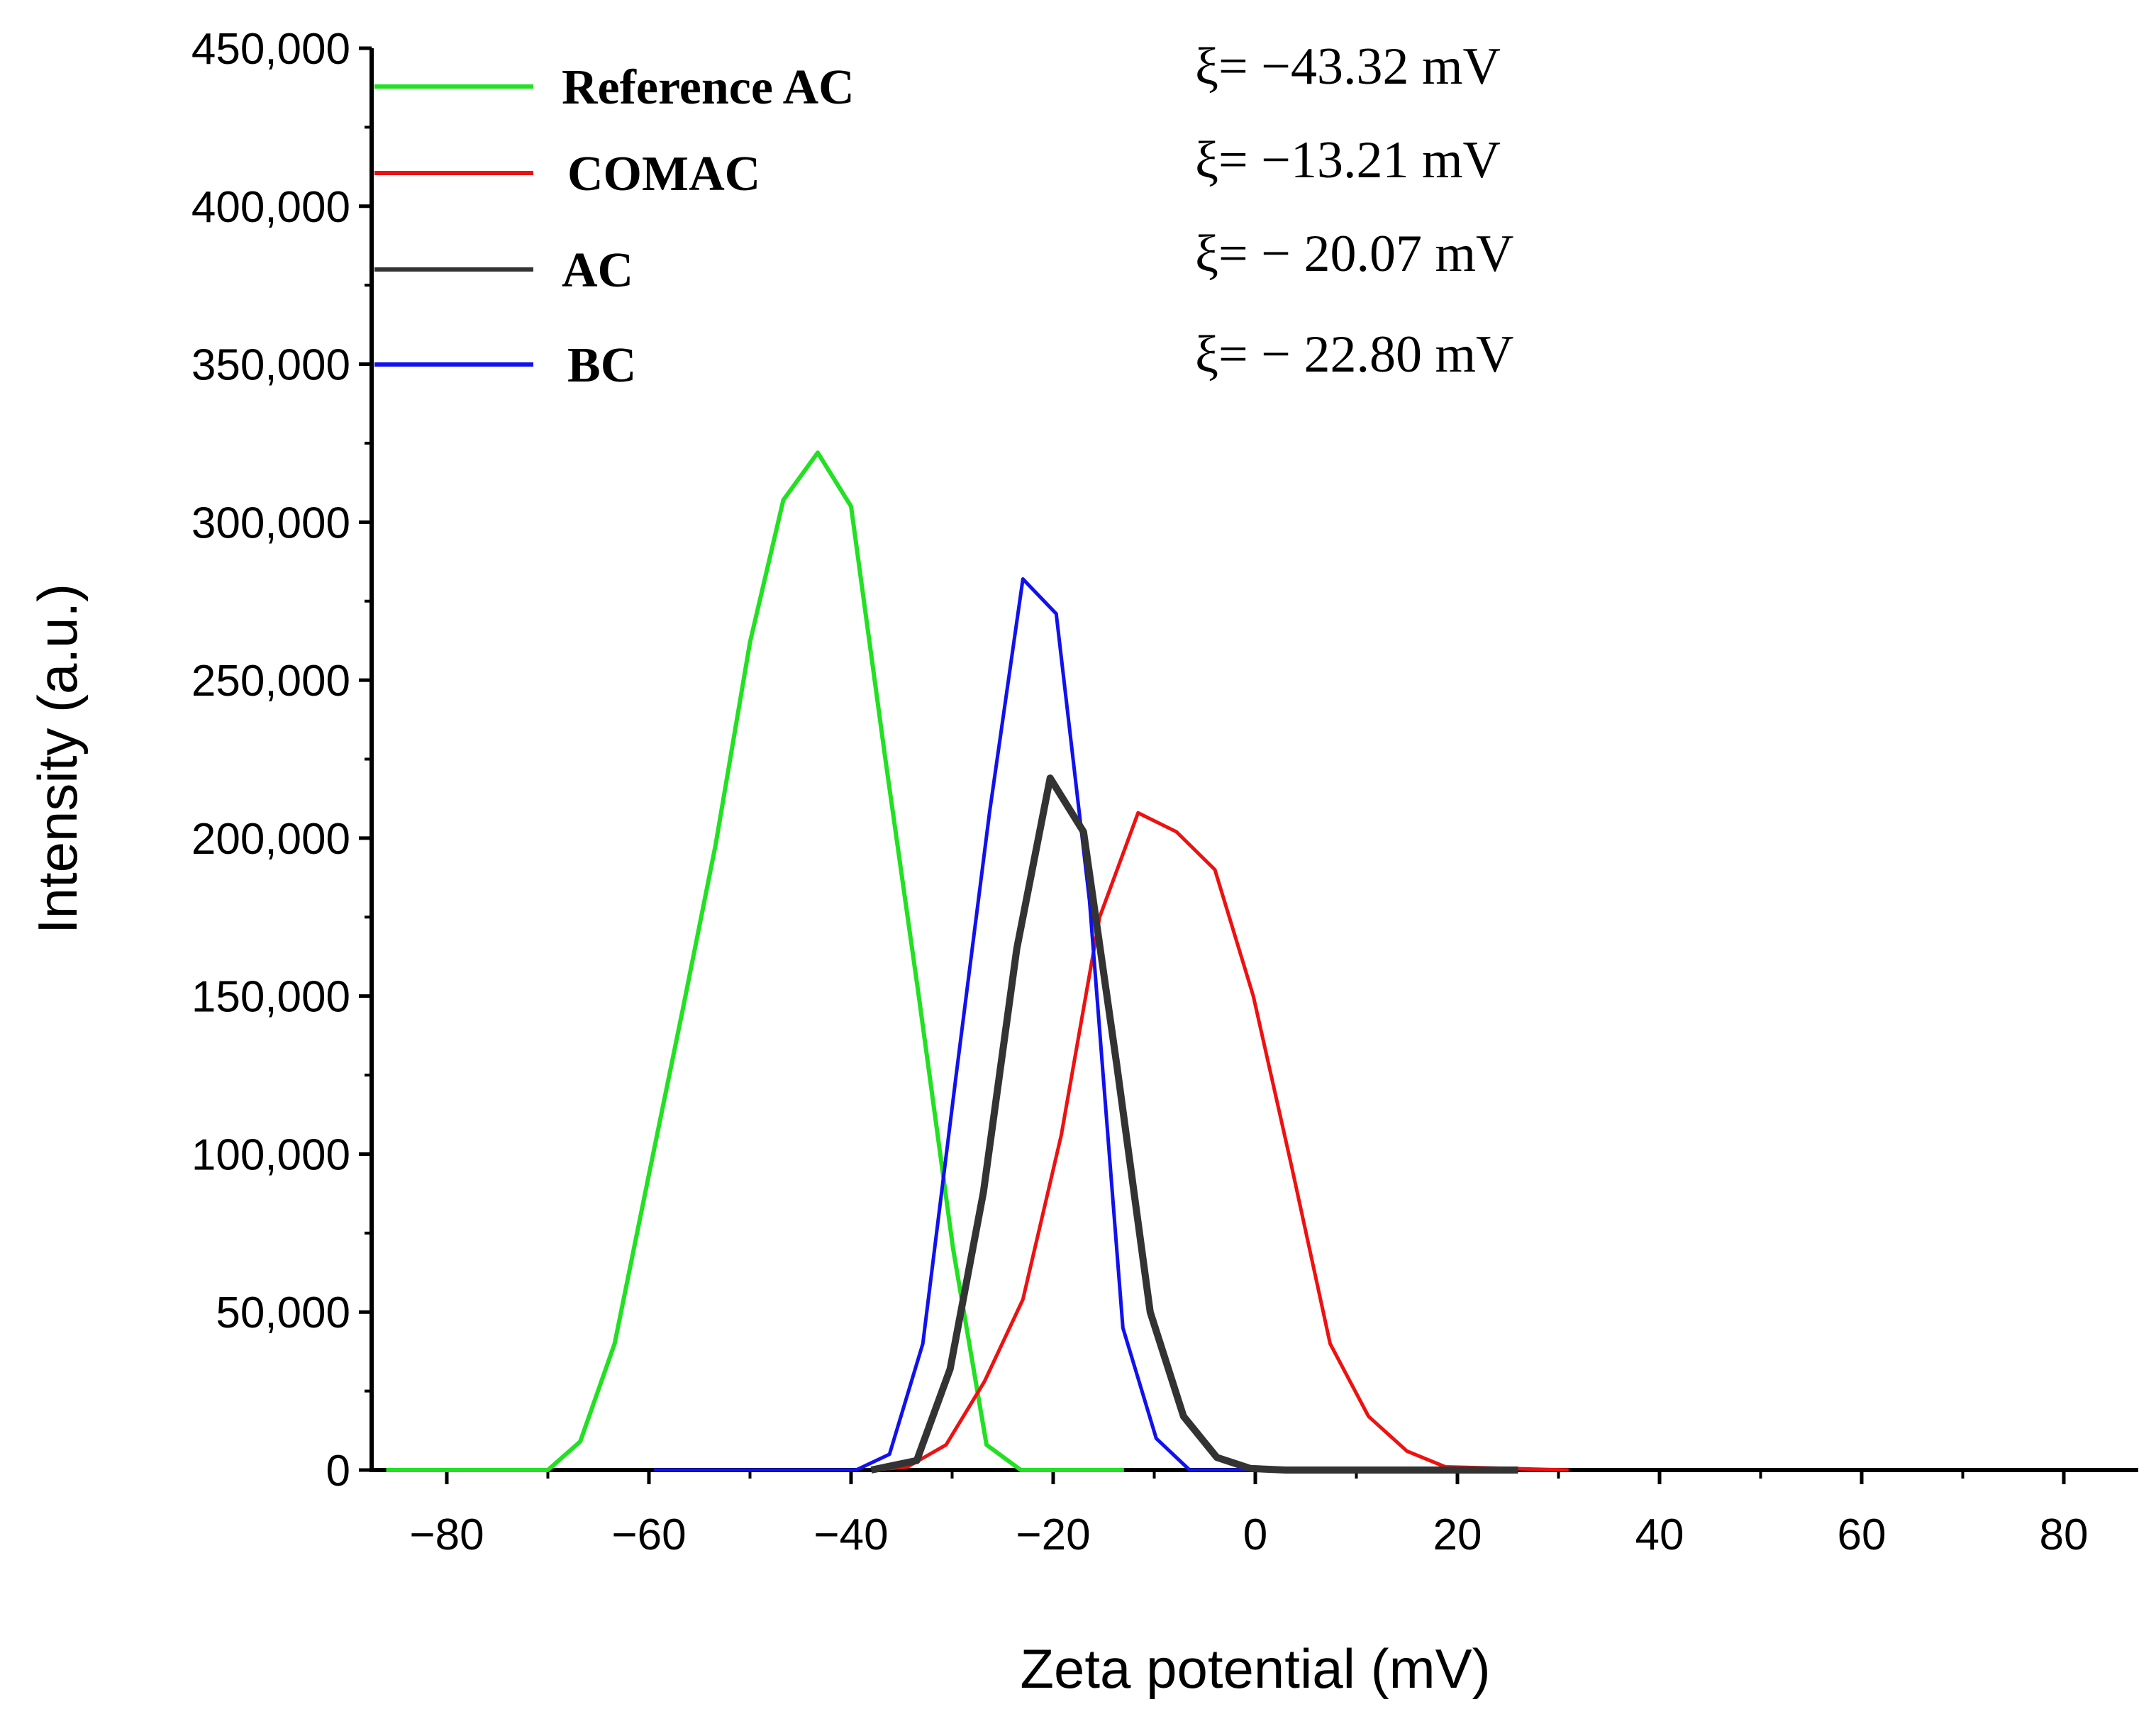  What do you see at coordinates (614, 226) in the screenshot?
I see `legend: Reference AC COMAC AC BC` at bounding box center [614, 226].